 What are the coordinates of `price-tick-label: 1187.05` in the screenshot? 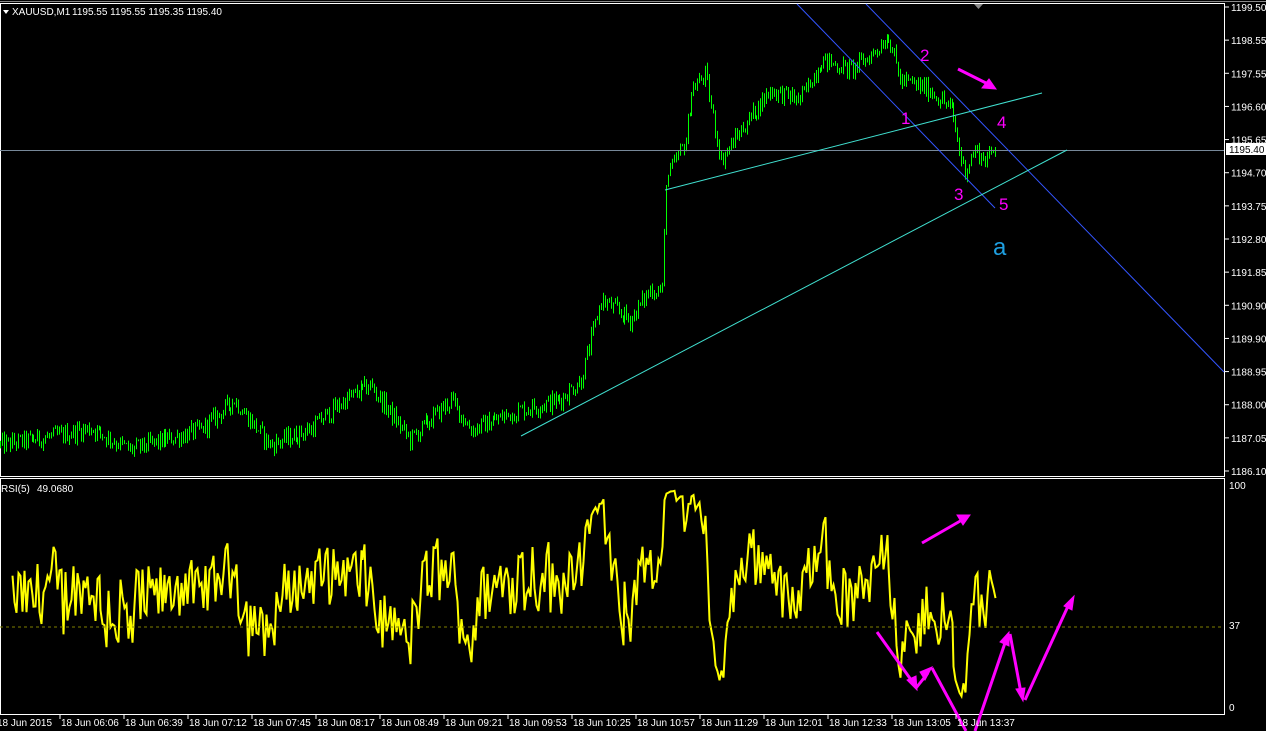 It's located at (1248, 439).